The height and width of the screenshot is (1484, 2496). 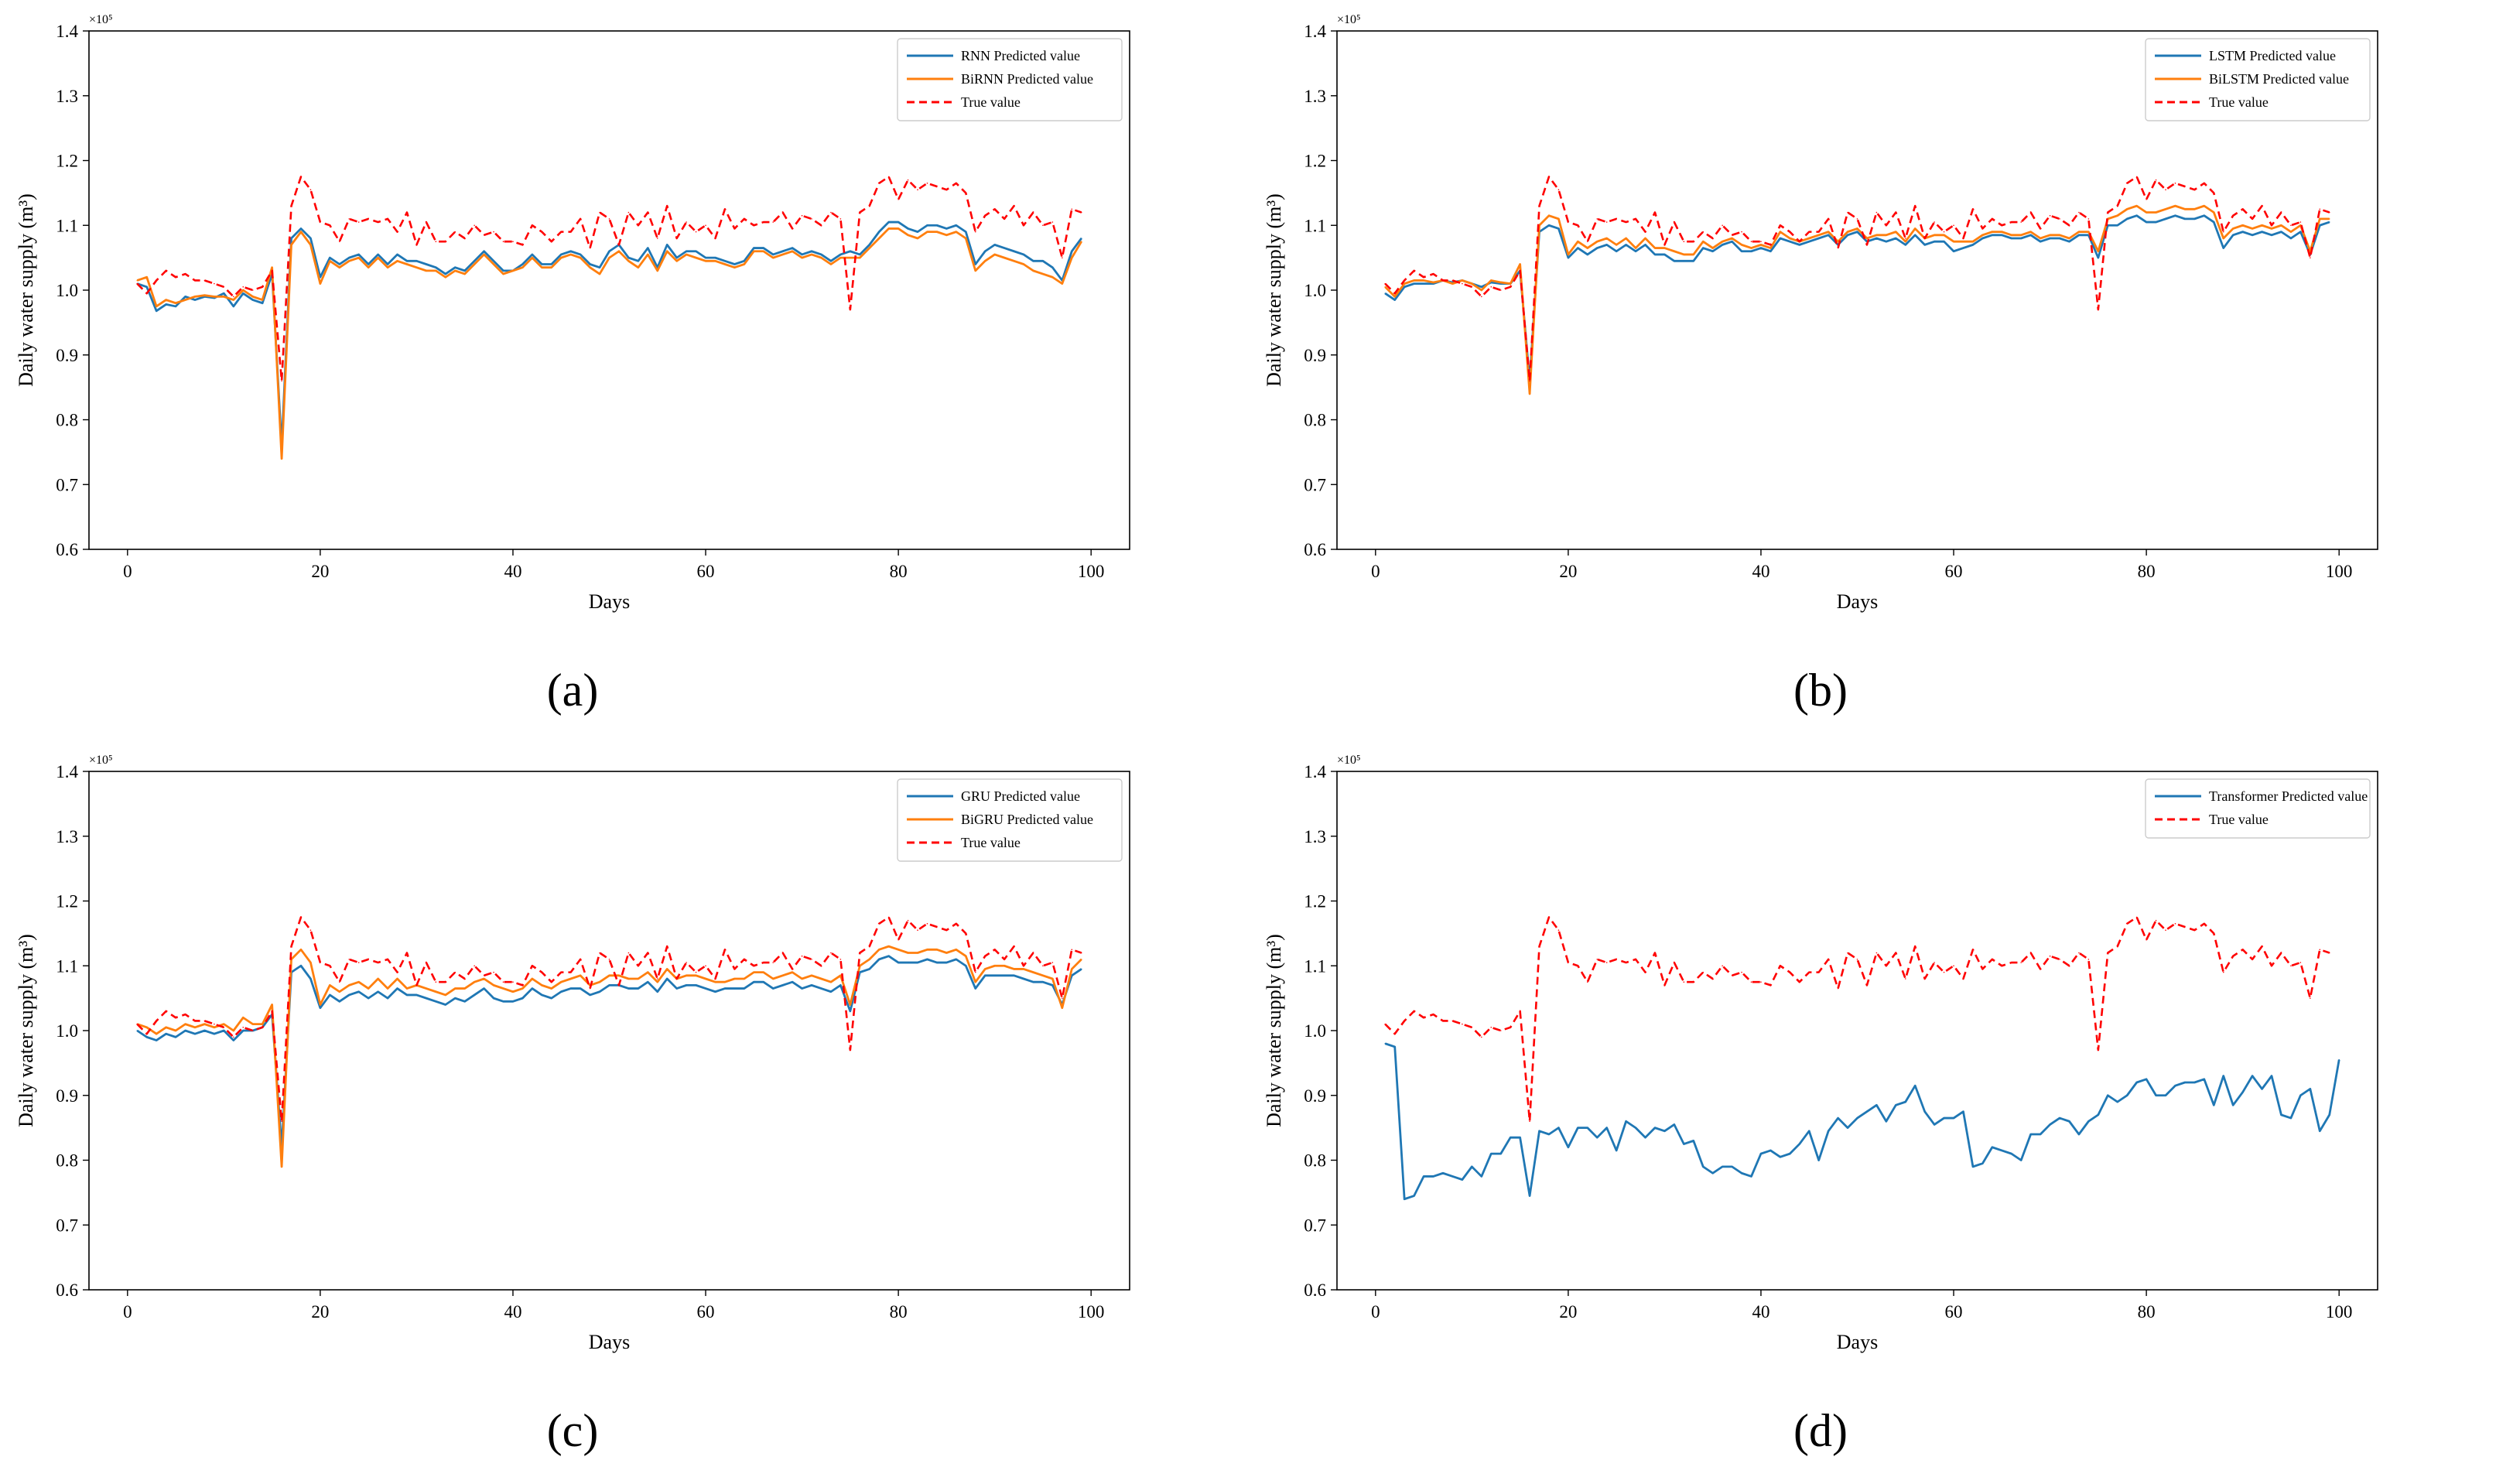 What do you see at coordinates (2339, 1312) in the screenshot?
I see `x-tick-label: 100` at bounding box center [2339, 1312].